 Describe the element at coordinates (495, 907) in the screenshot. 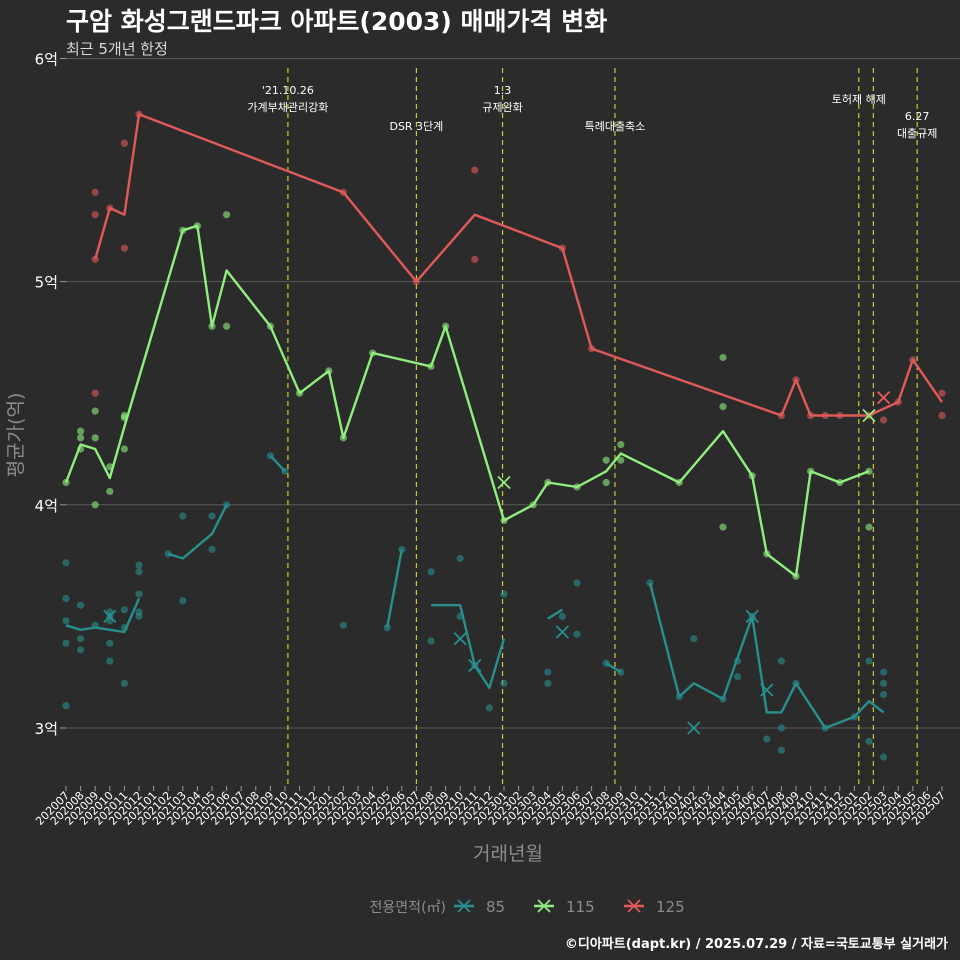

I see `legend-label: 85` at that location.